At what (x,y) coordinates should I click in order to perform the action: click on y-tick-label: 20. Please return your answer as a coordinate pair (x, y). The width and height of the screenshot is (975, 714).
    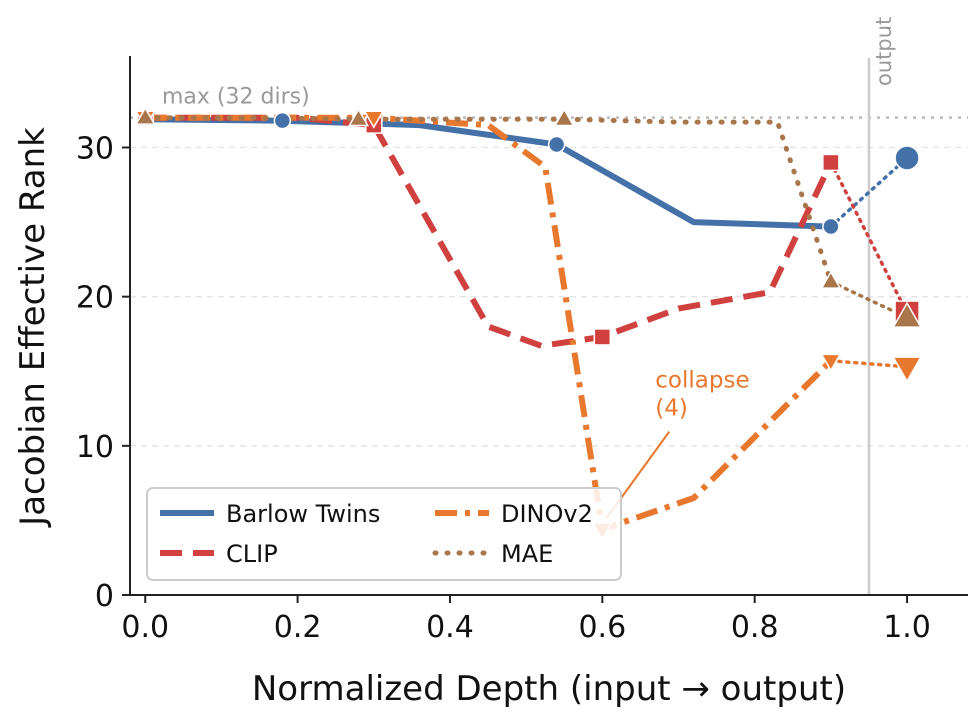
    Looking at the image, I should click on (95, 298).